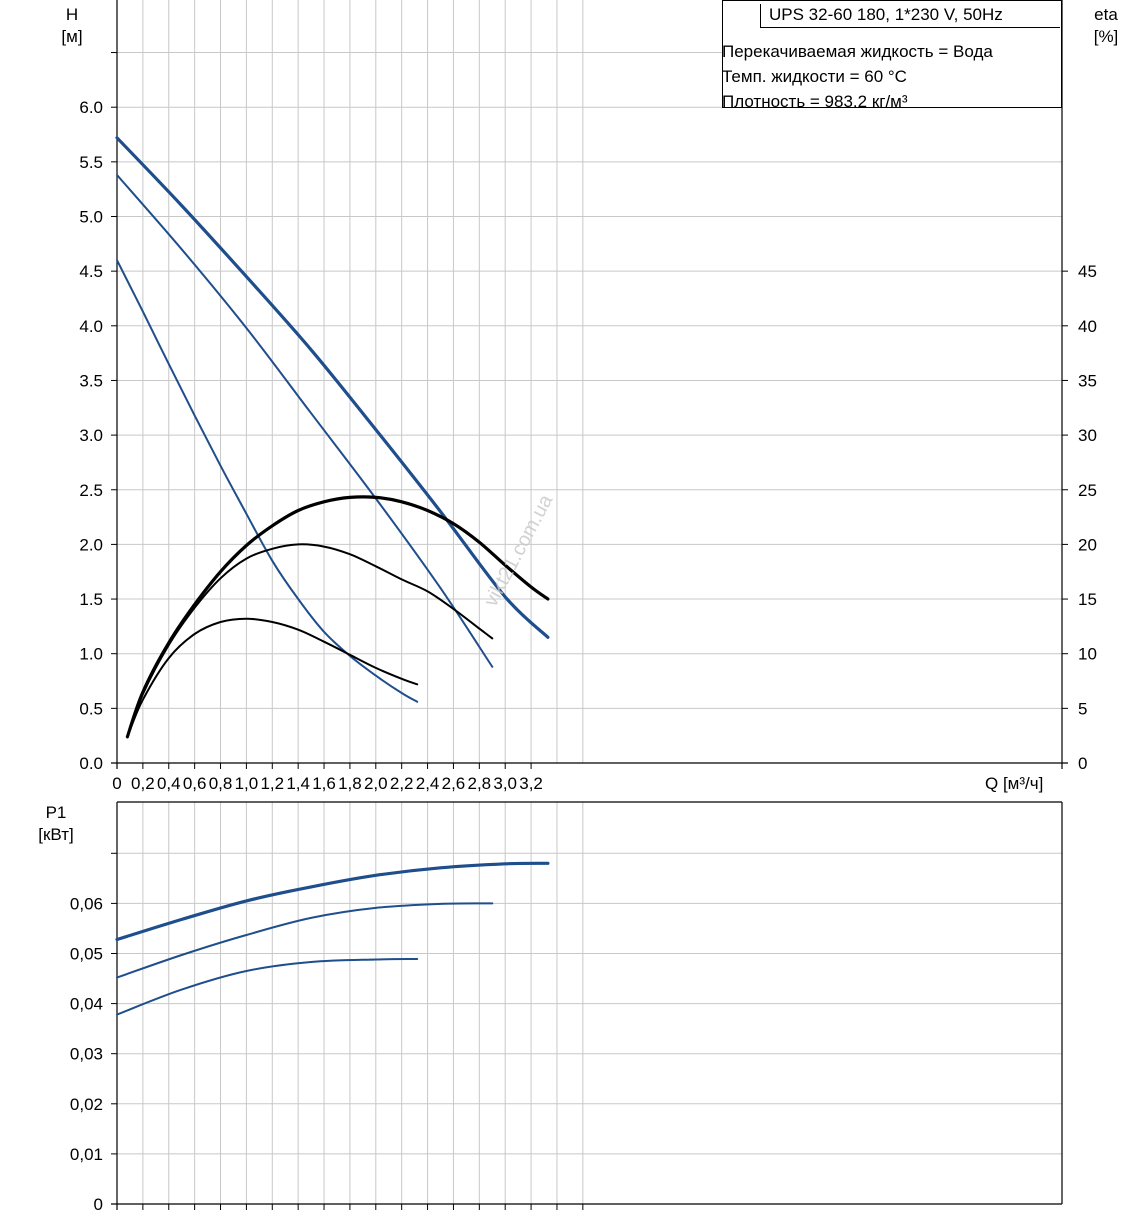 The width and height of the screenshot is (1148, 1222). I want to click on x-tick-label: 3,0, so click(505, 783).